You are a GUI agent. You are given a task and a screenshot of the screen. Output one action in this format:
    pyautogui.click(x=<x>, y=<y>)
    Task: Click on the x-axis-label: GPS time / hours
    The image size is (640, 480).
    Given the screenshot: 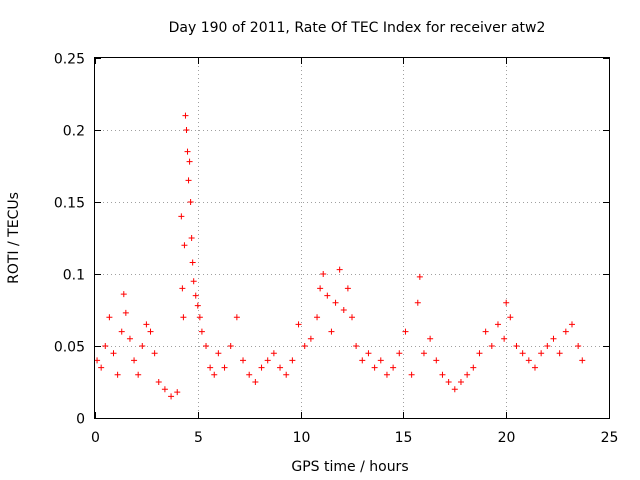 What is the action you would take?
    pyautogui.click(x=349, y=467)
    